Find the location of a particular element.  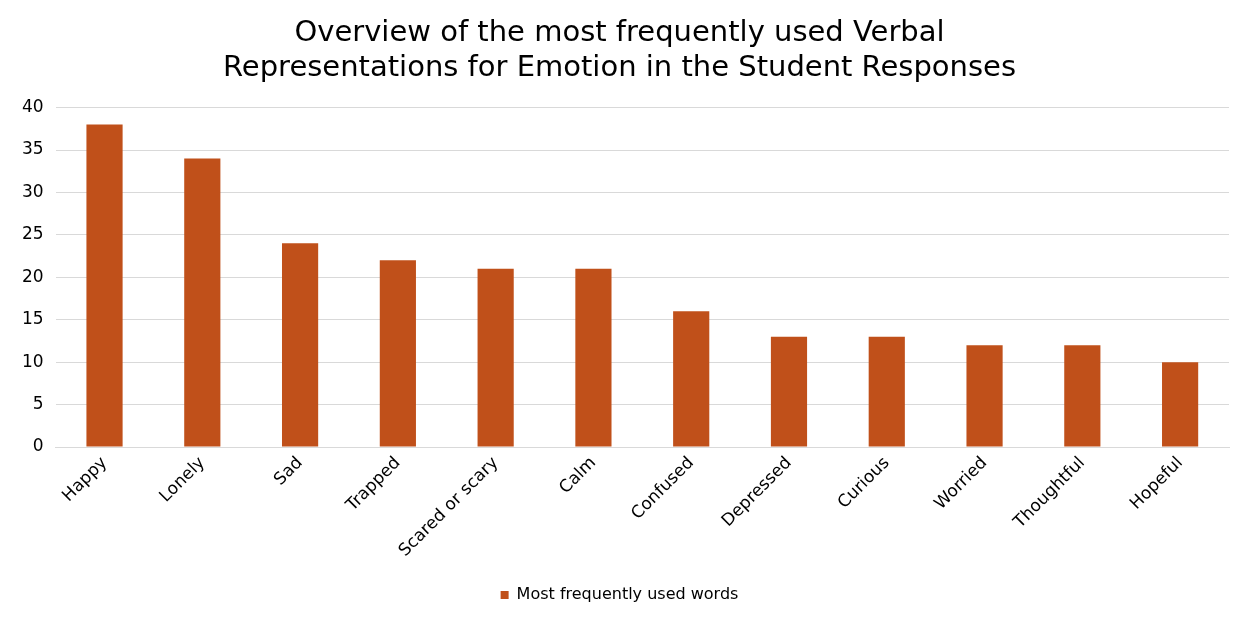

chart-title: Overview of the most frequently used Verbal Representations for Emotion in the Student Responses is located at coordinates (619, 48).